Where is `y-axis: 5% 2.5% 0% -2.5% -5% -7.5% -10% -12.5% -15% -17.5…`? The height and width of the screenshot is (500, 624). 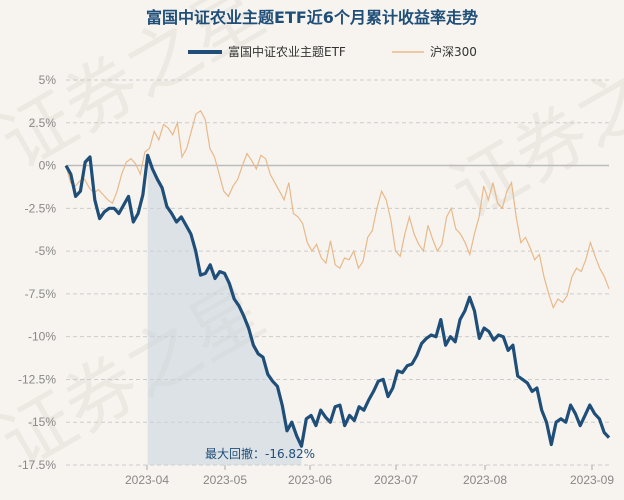 y-axis: 5% 2.5% 0% -2.5% -5% -7.5% -10% -12.5% -15% -17.5… is located at coordinates (37, 272).